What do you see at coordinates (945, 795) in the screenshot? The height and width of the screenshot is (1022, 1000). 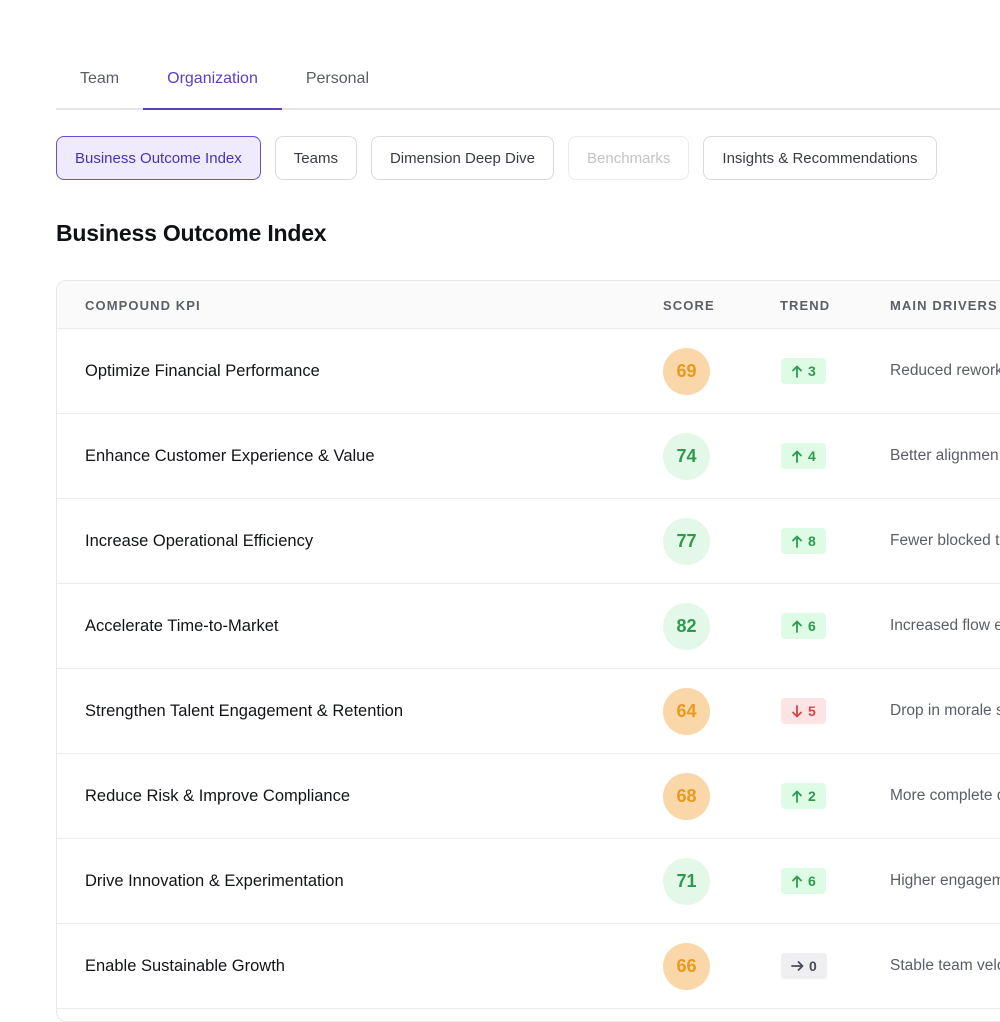 I see `main-driver-text: More complete d` at bounding box center [945, 795].